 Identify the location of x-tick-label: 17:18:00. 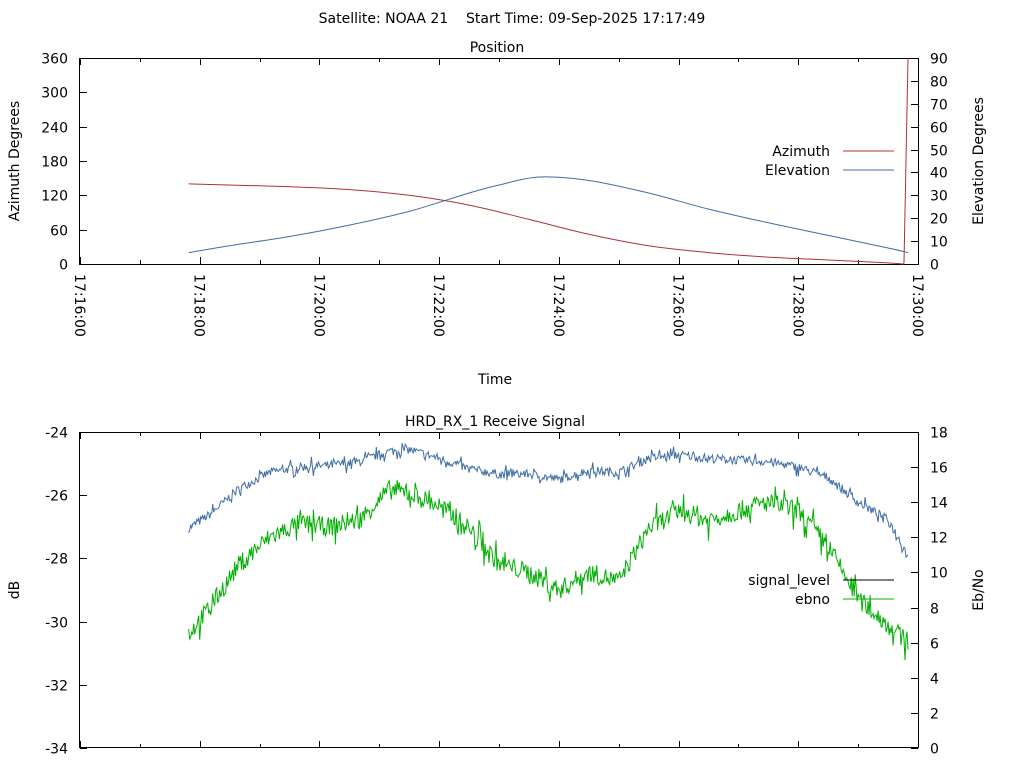
(199, 305).